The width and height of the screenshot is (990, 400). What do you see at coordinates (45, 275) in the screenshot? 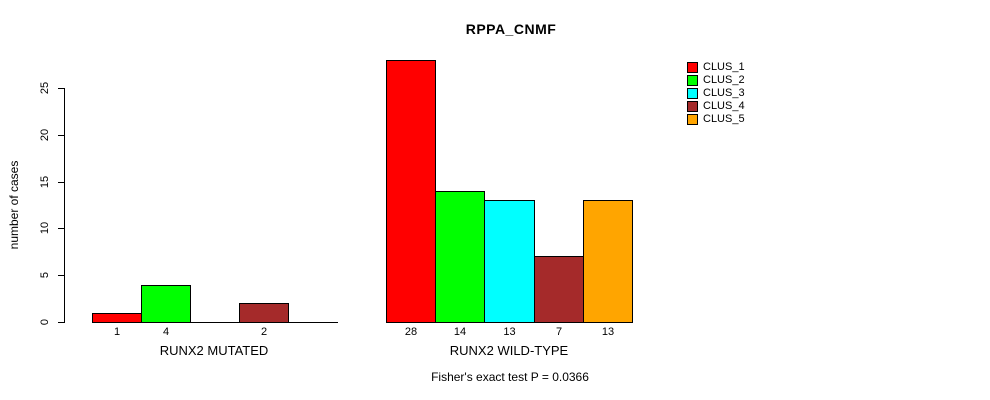
I see `y-axis-tick-label: 5` at bounding box center [45, 275].